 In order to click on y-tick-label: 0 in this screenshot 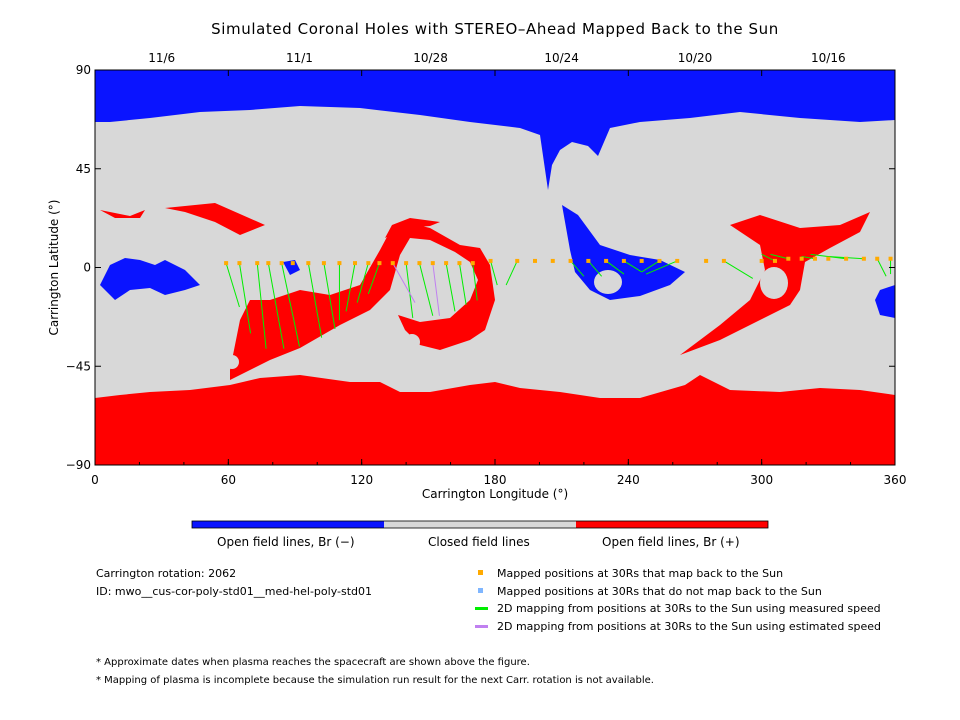, I will do `click(87, 268)`.